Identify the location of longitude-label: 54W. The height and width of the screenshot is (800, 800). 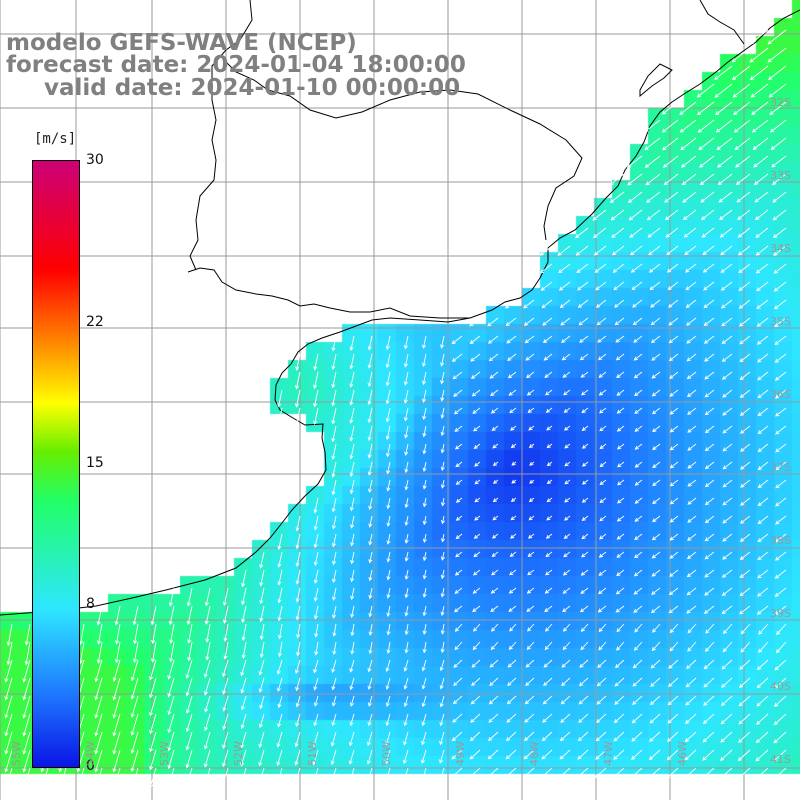
(90, 753).